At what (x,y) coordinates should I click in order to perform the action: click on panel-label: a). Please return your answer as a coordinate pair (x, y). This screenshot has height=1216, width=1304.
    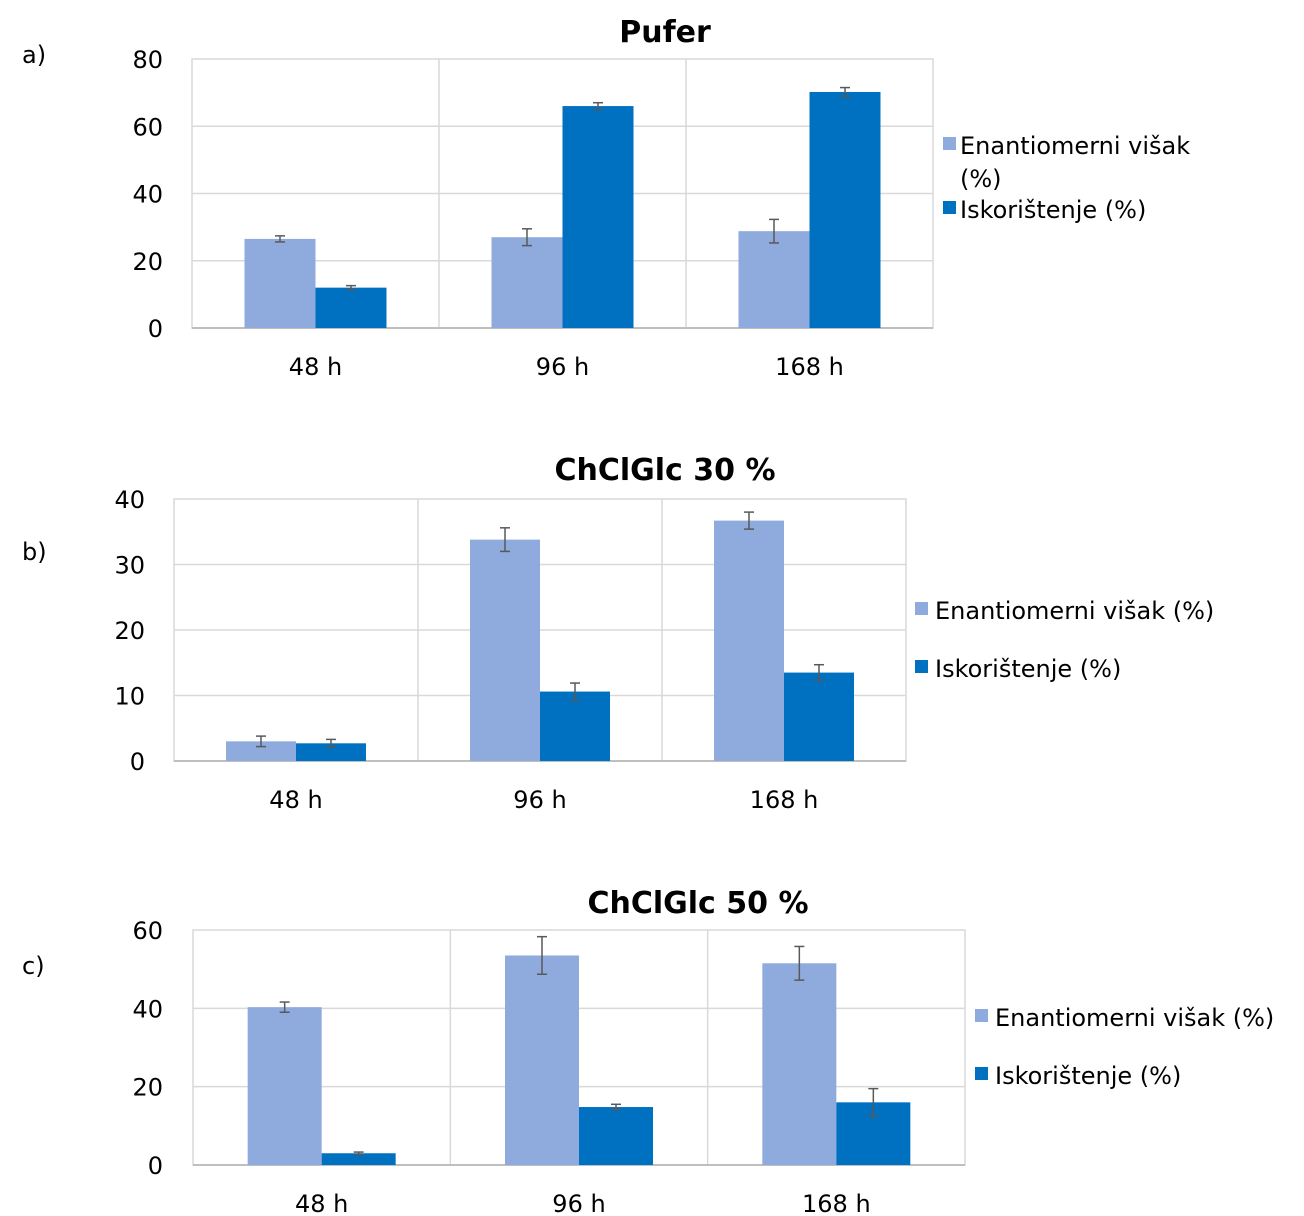
    Looking at the image, I should click on (34, 55).